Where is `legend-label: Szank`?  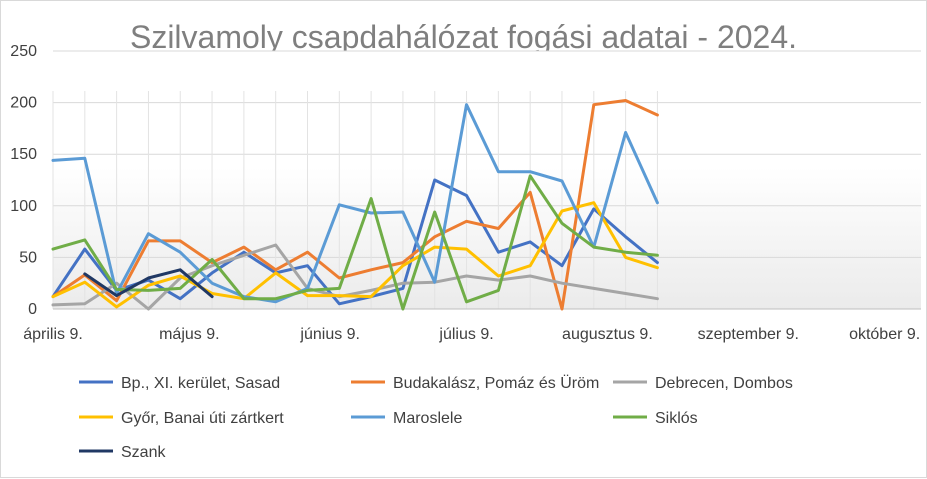 legend-label: Szank is located at coordinates (143, 452).